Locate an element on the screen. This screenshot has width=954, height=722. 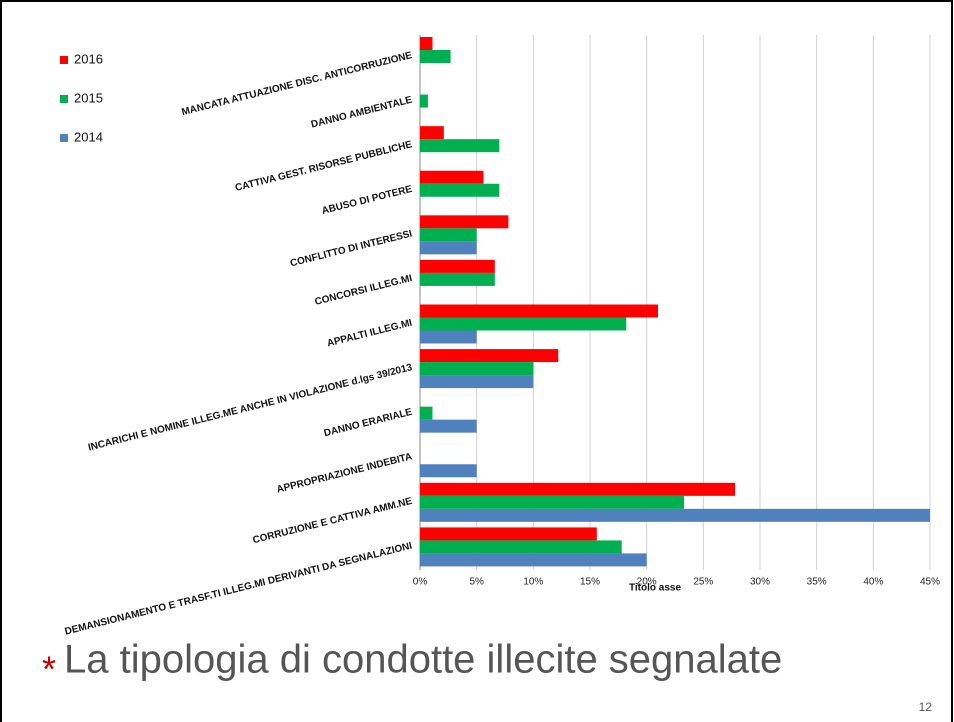
category-label: CATTIVA GEST. RISORSE PUBBLICHE is located at coordinates (324, 166).